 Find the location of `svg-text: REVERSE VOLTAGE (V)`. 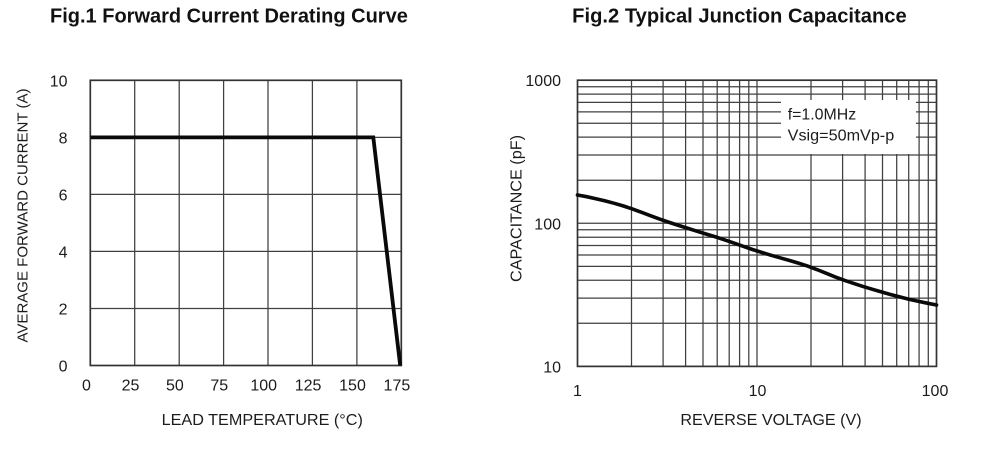

svg-text: REVERSE VOLTAGE (V) is located at coordinates (770, 420).